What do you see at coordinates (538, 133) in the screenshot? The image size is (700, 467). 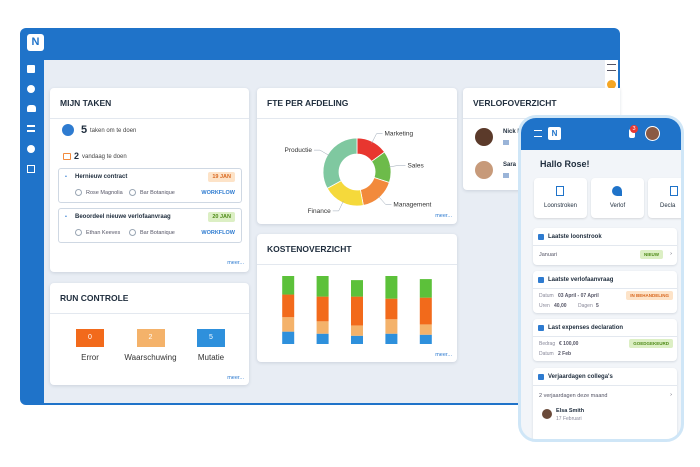 I see `phone-menu` at bounding box center [538, 133].